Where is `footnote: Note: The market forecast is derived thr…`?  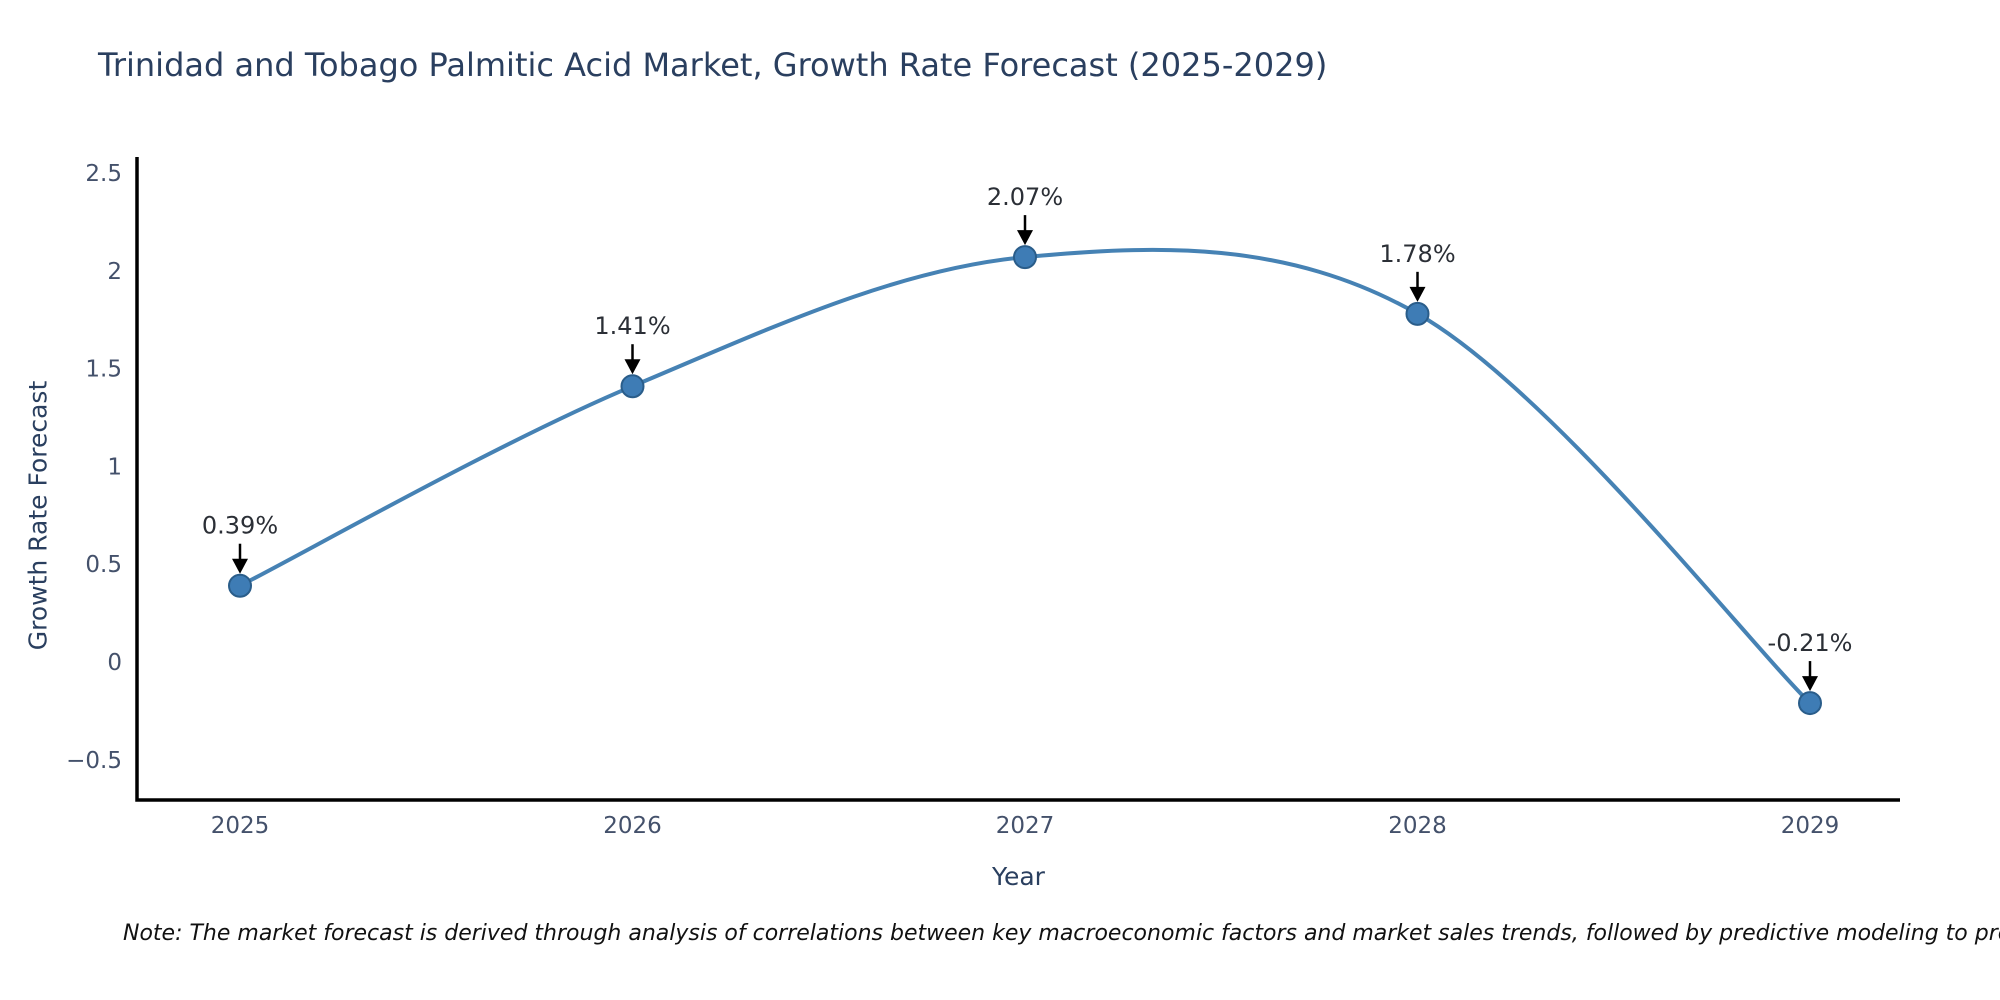
footnote: Note: The market forecast is derived thr… is located at coordinates (1061, 933).